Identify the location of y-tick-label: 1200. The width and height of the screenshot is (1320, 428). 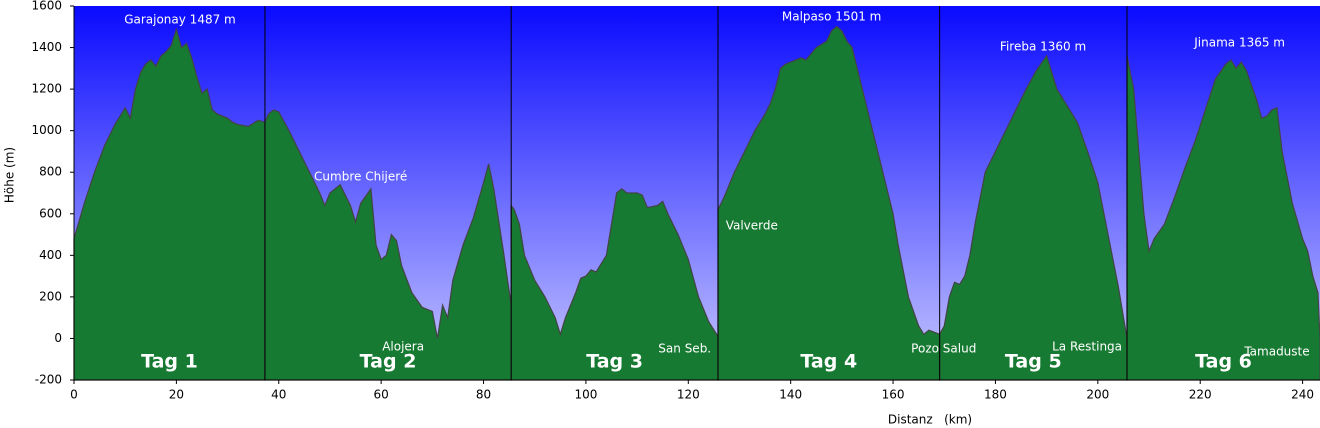
(46, 89).